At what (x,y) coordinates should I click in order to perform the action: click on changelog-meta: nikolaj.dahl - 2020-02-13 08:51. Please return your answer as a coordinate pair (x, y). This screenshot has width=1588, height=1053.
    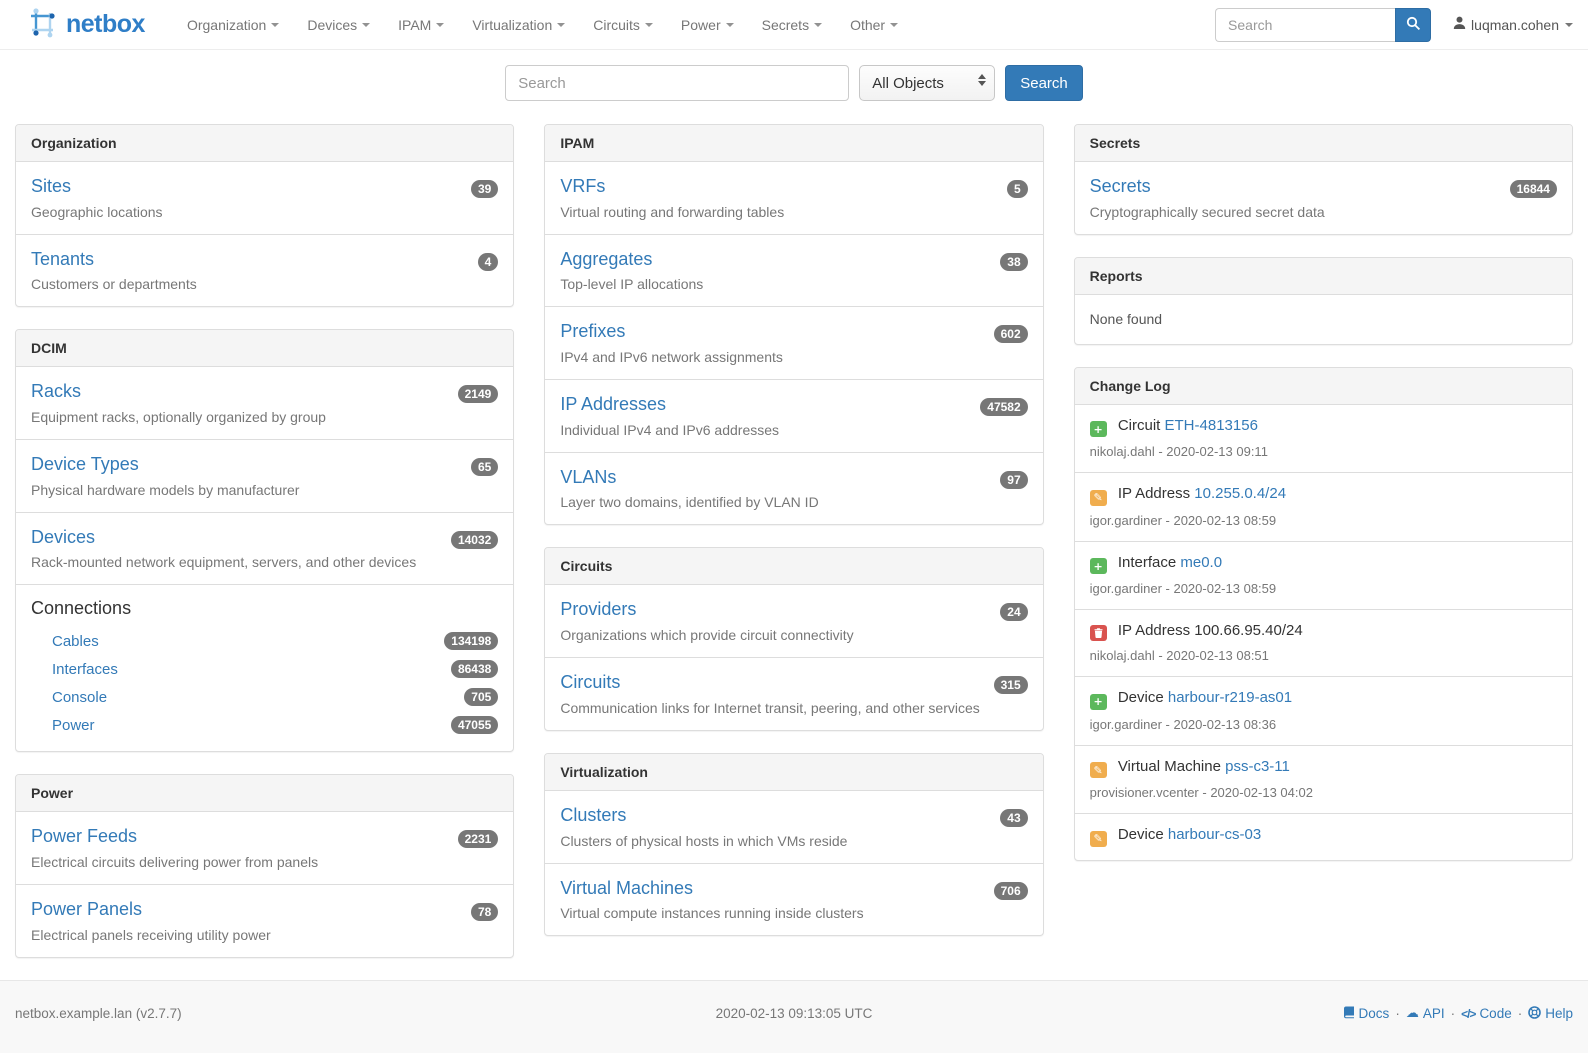
    Looking at the image, I should click on (1179, 656).